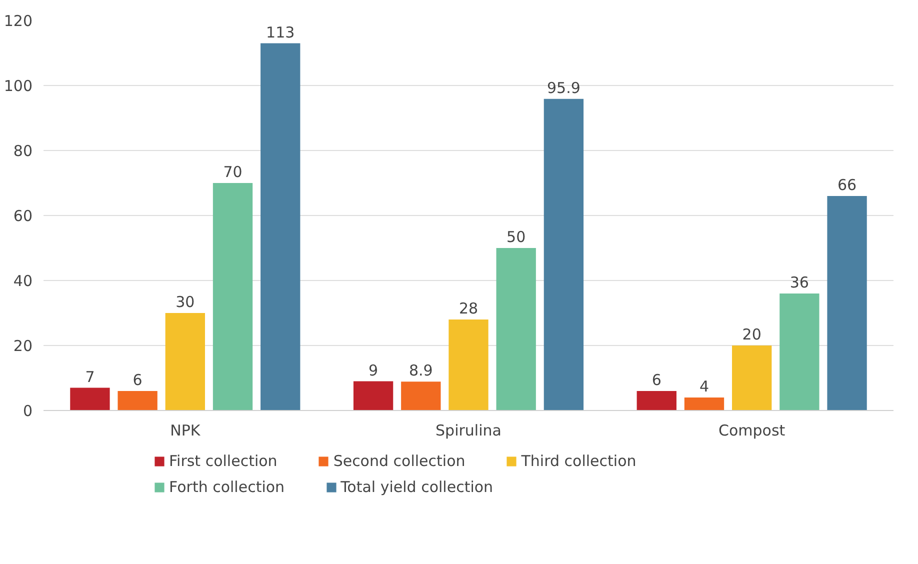 This screenshot has width=918, height=564. What do you see at coordinates (223, 461) in the screenshot?
I see `legend-label: First collection` at bounding box center [223, 461].